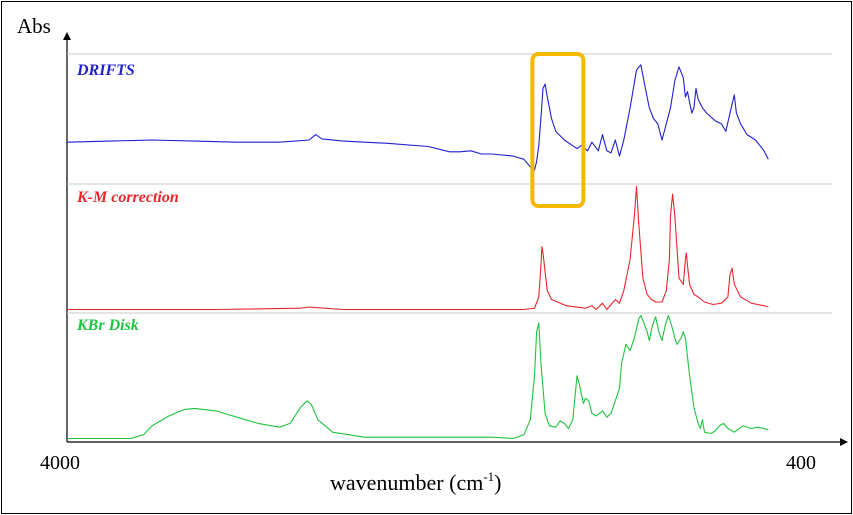  I want to click on x-tick-4000: 4000, so click(60, 463).